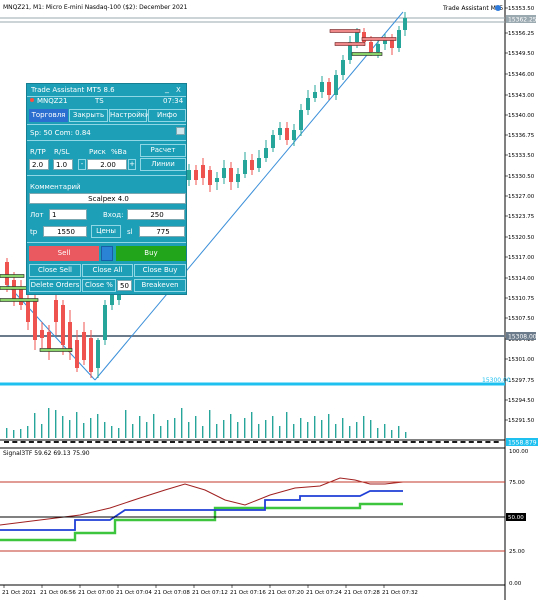  I want to click on time-axis-label: 21 Oct 06:56, so click(58, 593).